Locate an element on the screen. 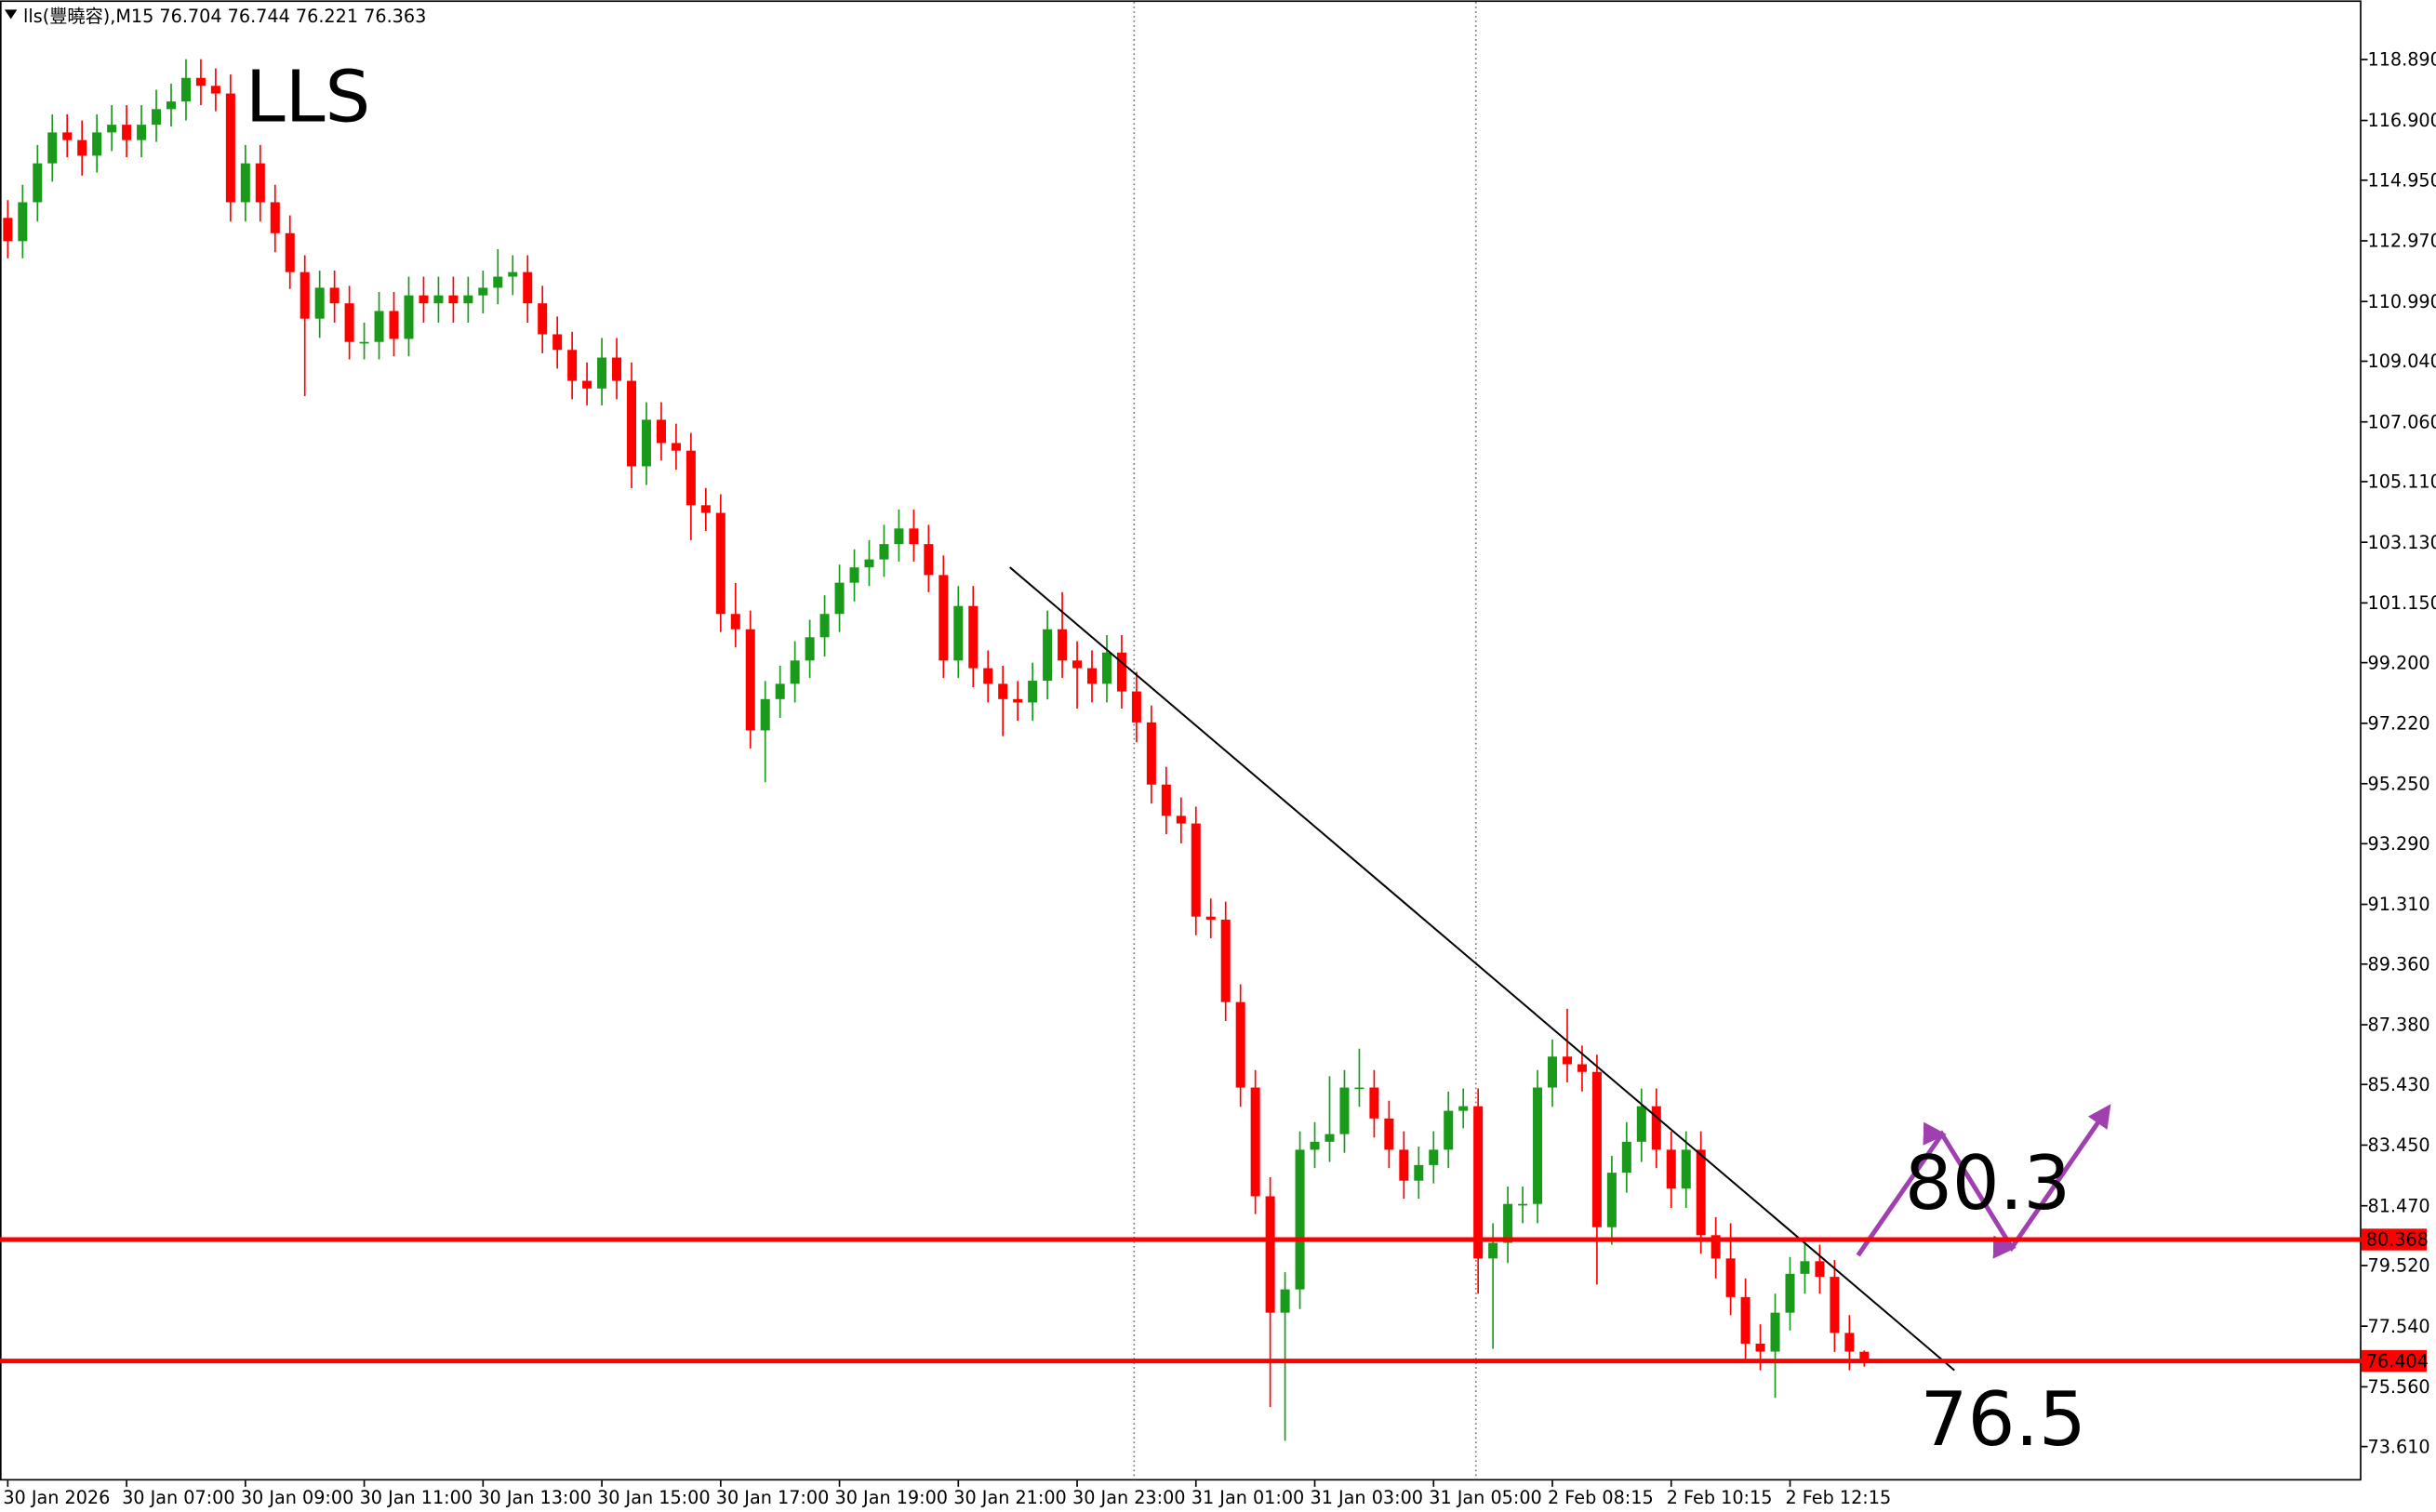 This screenshot has width=2436, height=1512. annotation: 80.3 is located at coordinates (1988, 1183).